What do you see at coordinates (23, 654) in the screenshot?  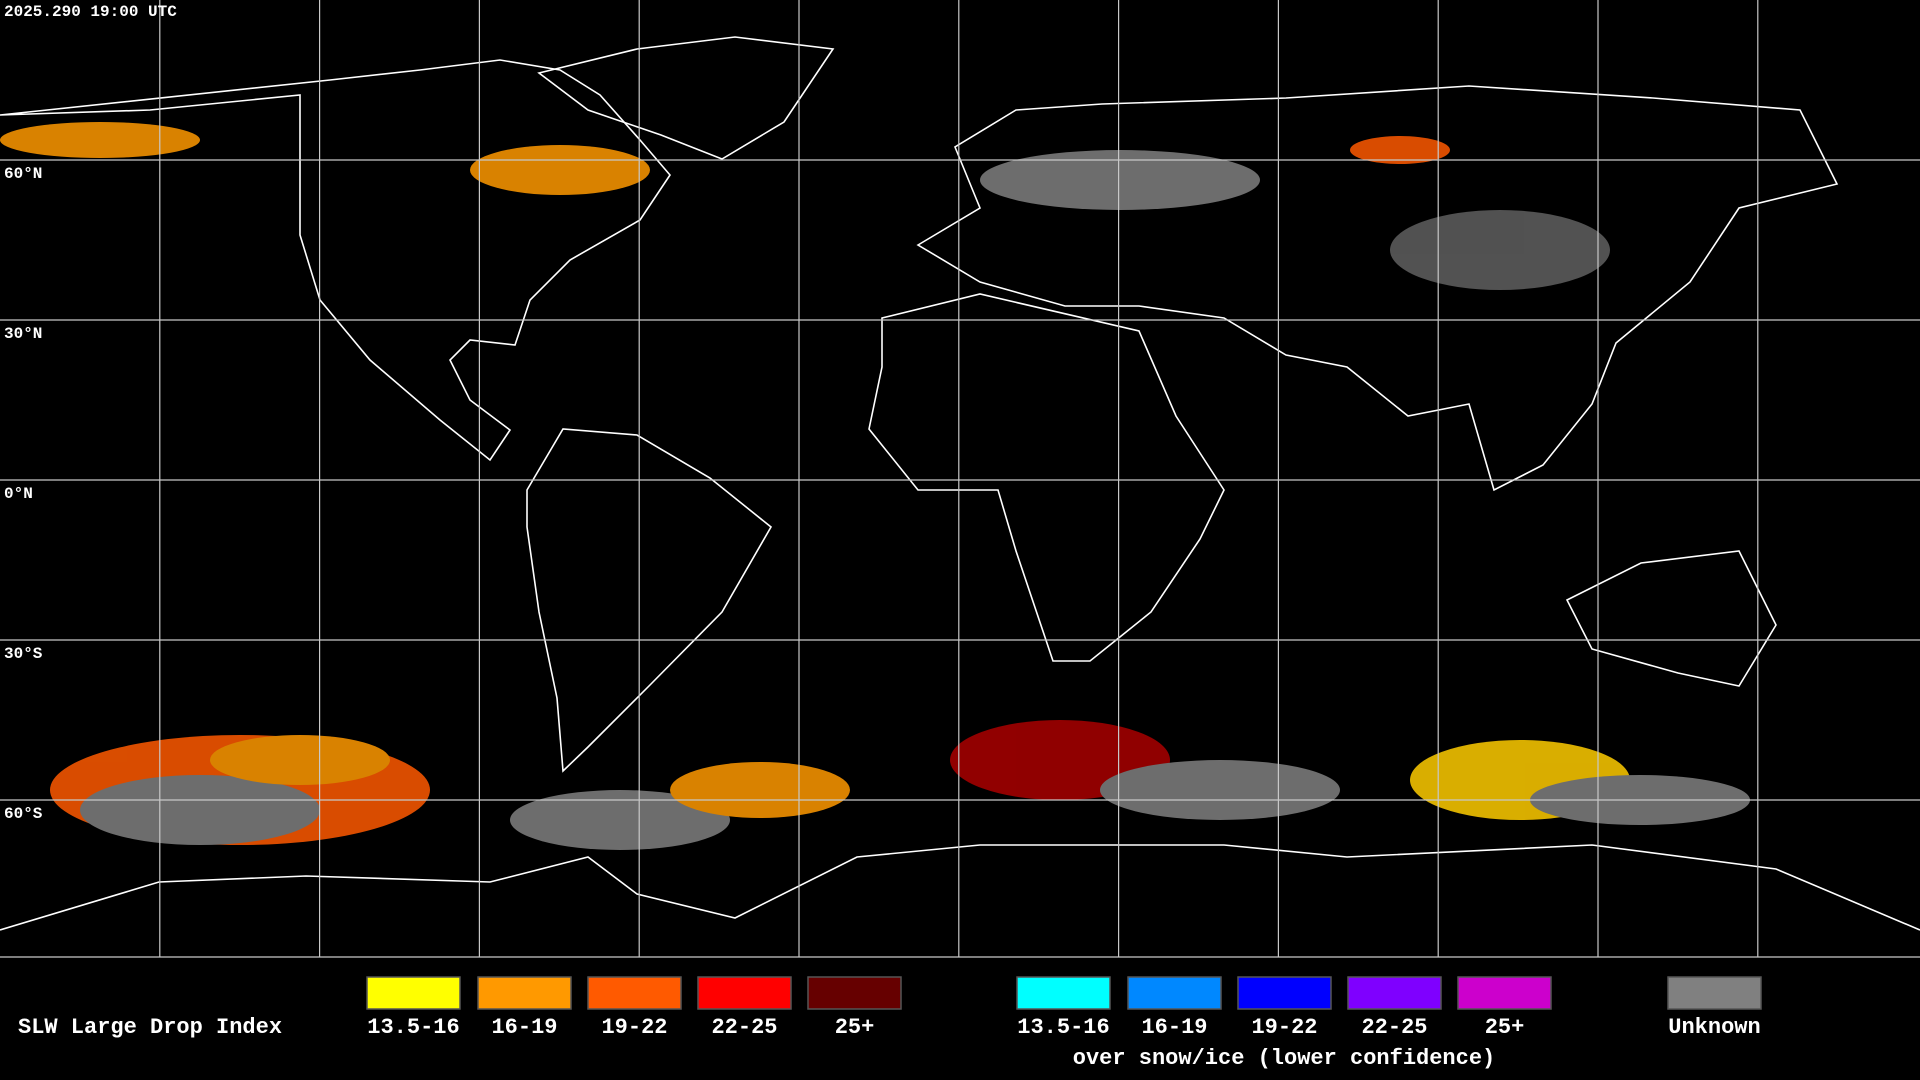 I see `latitude-label: 30°S` at bounding box center [23, 654].